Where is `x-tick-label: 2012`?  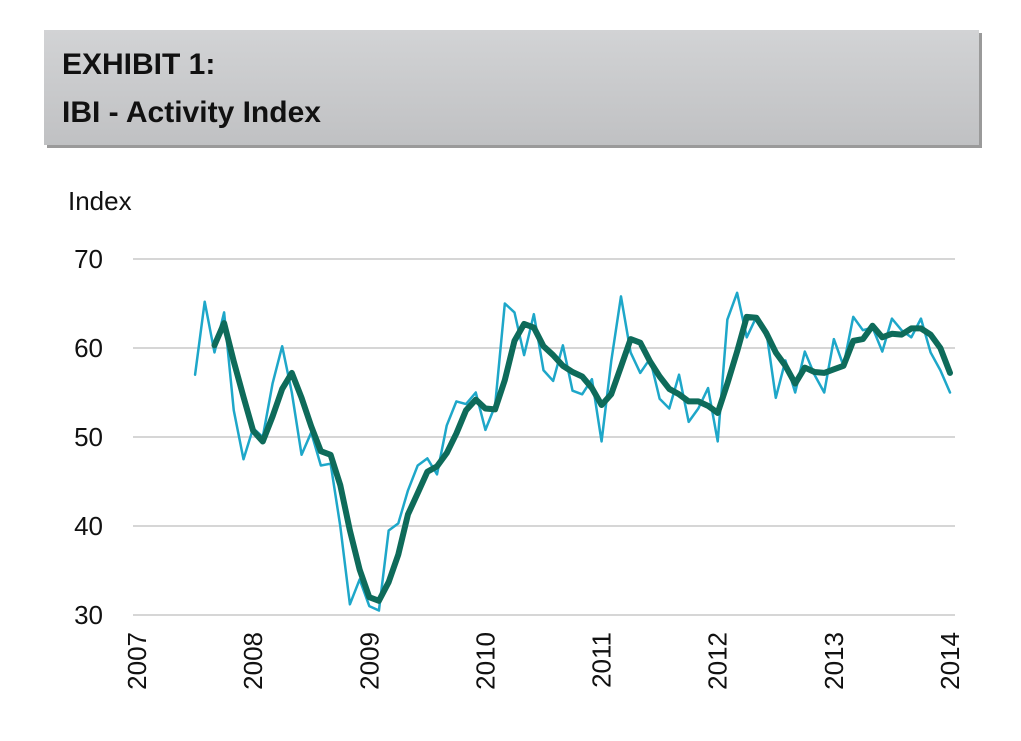 x-tick-label: 2012 is located at coordinates (718, 661).